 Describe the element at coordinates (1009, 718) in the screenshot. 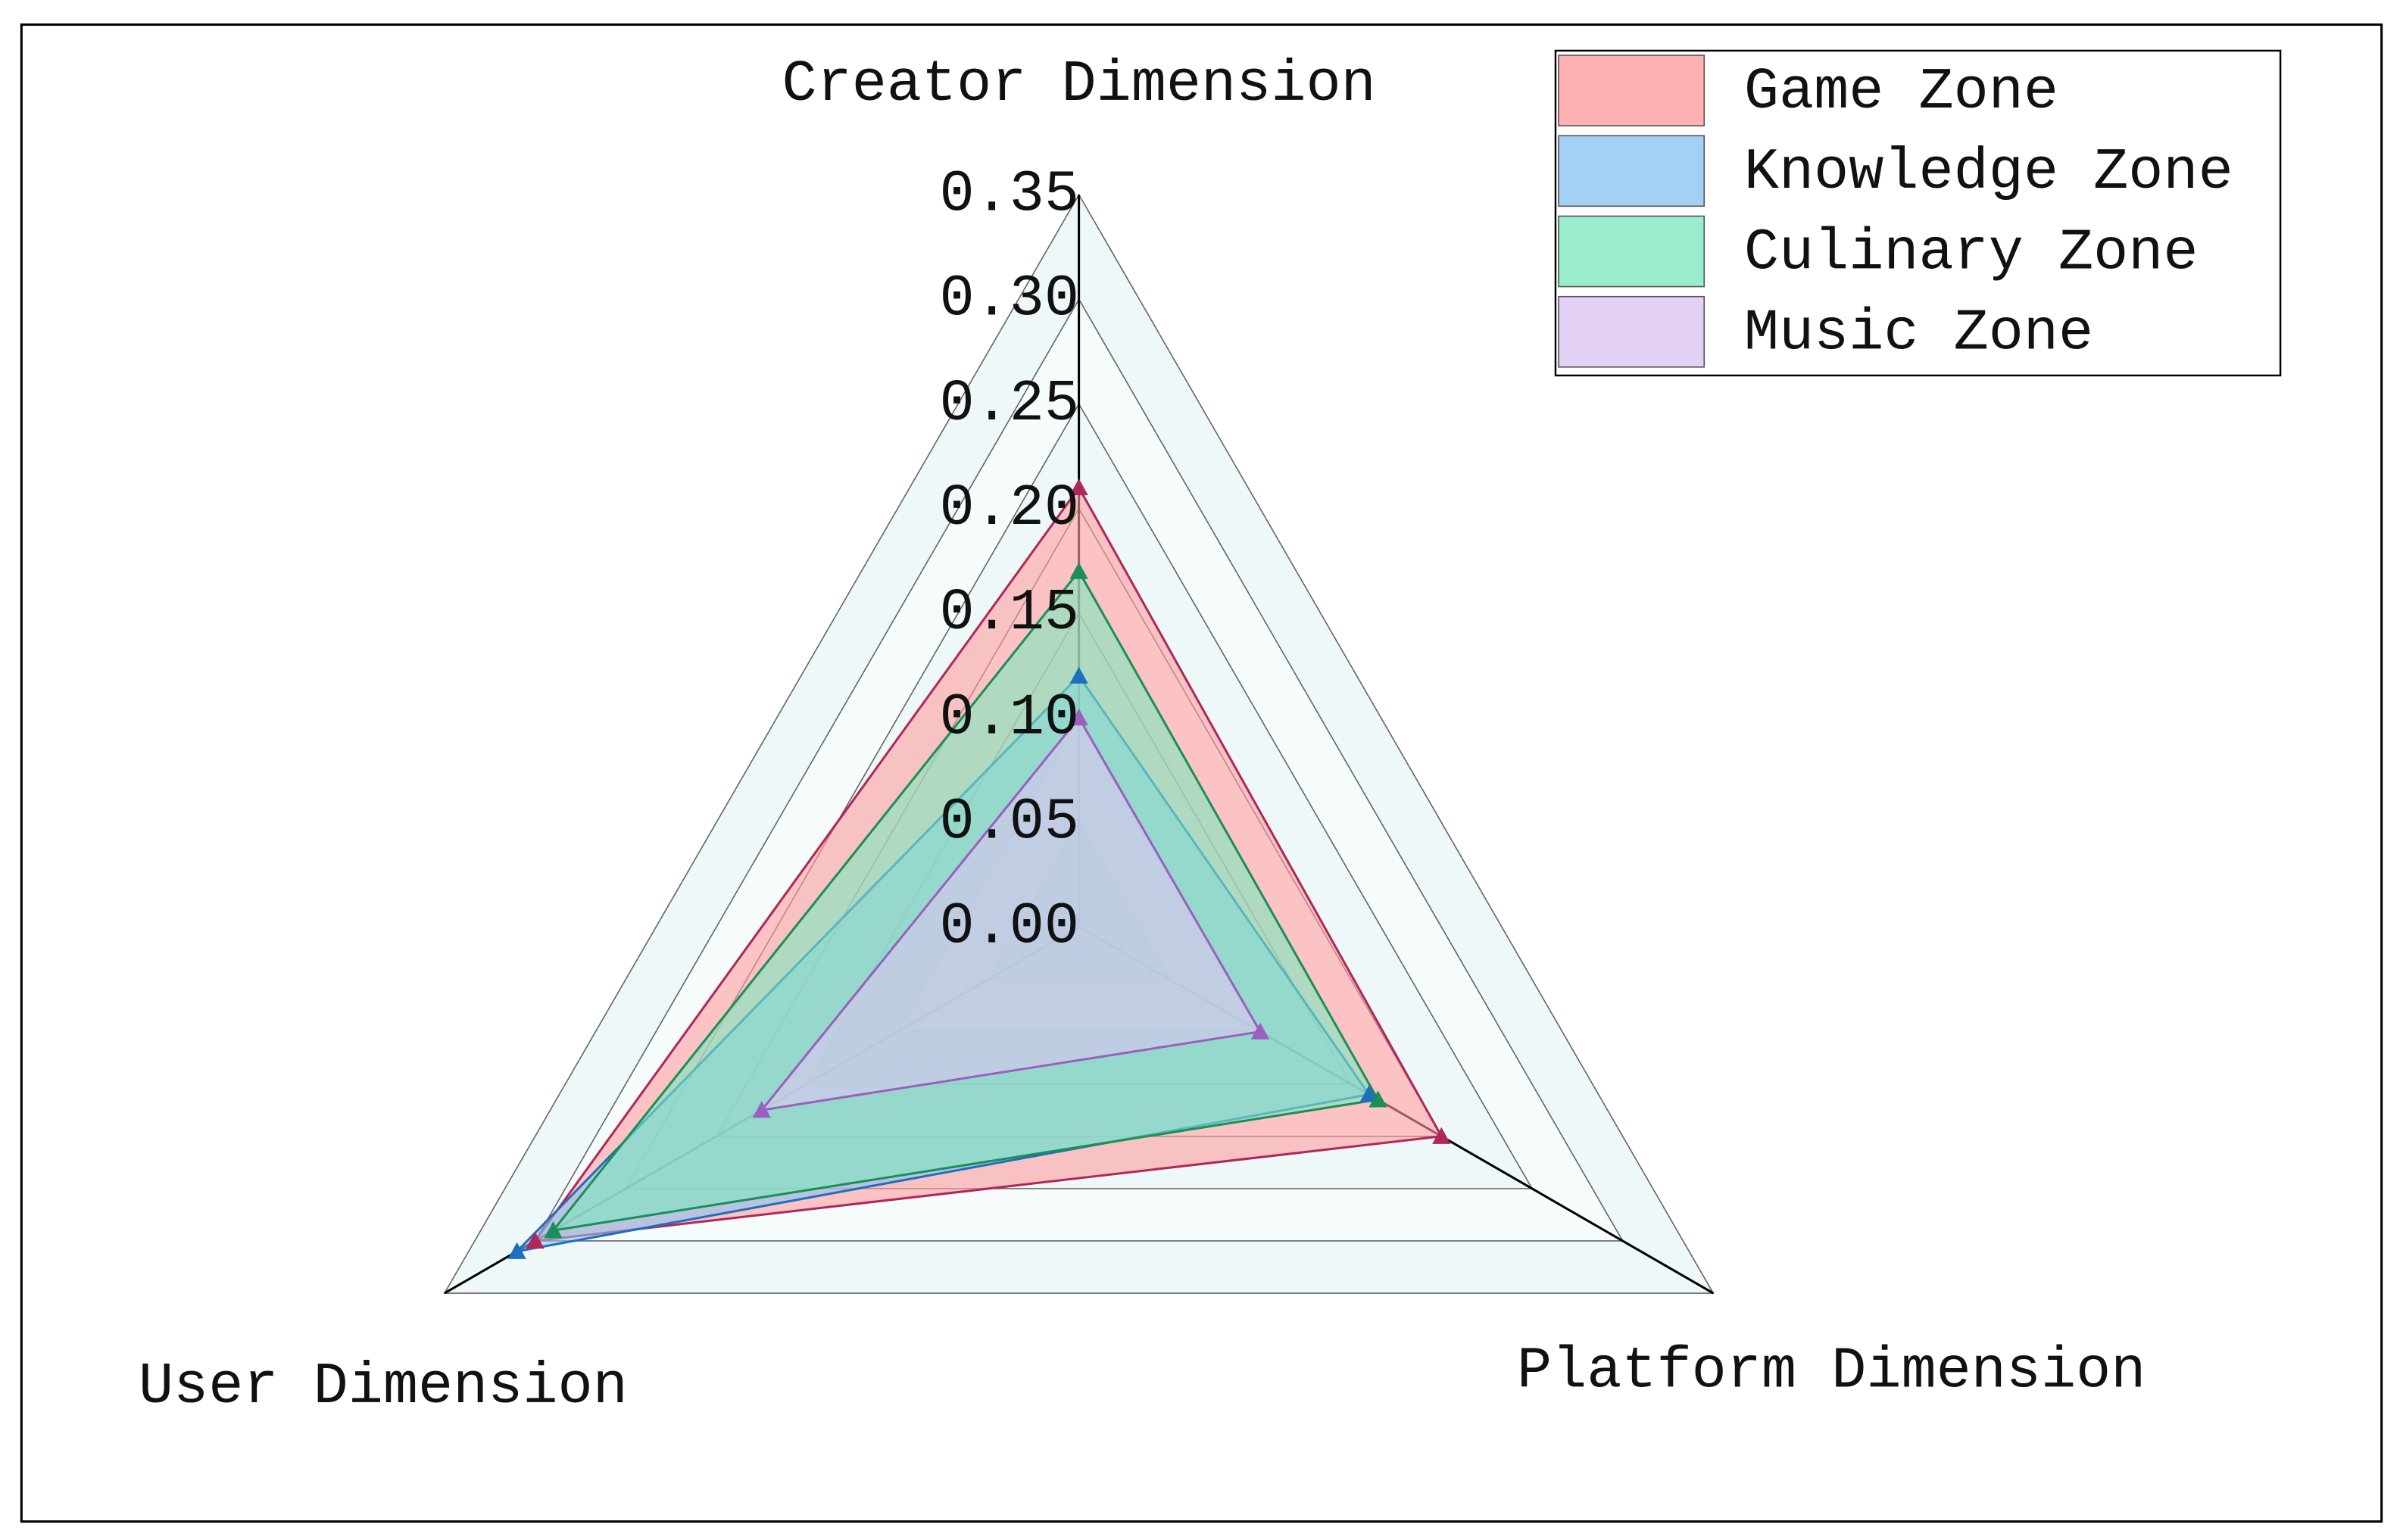

I see `tick-label: 0.10` at that location.